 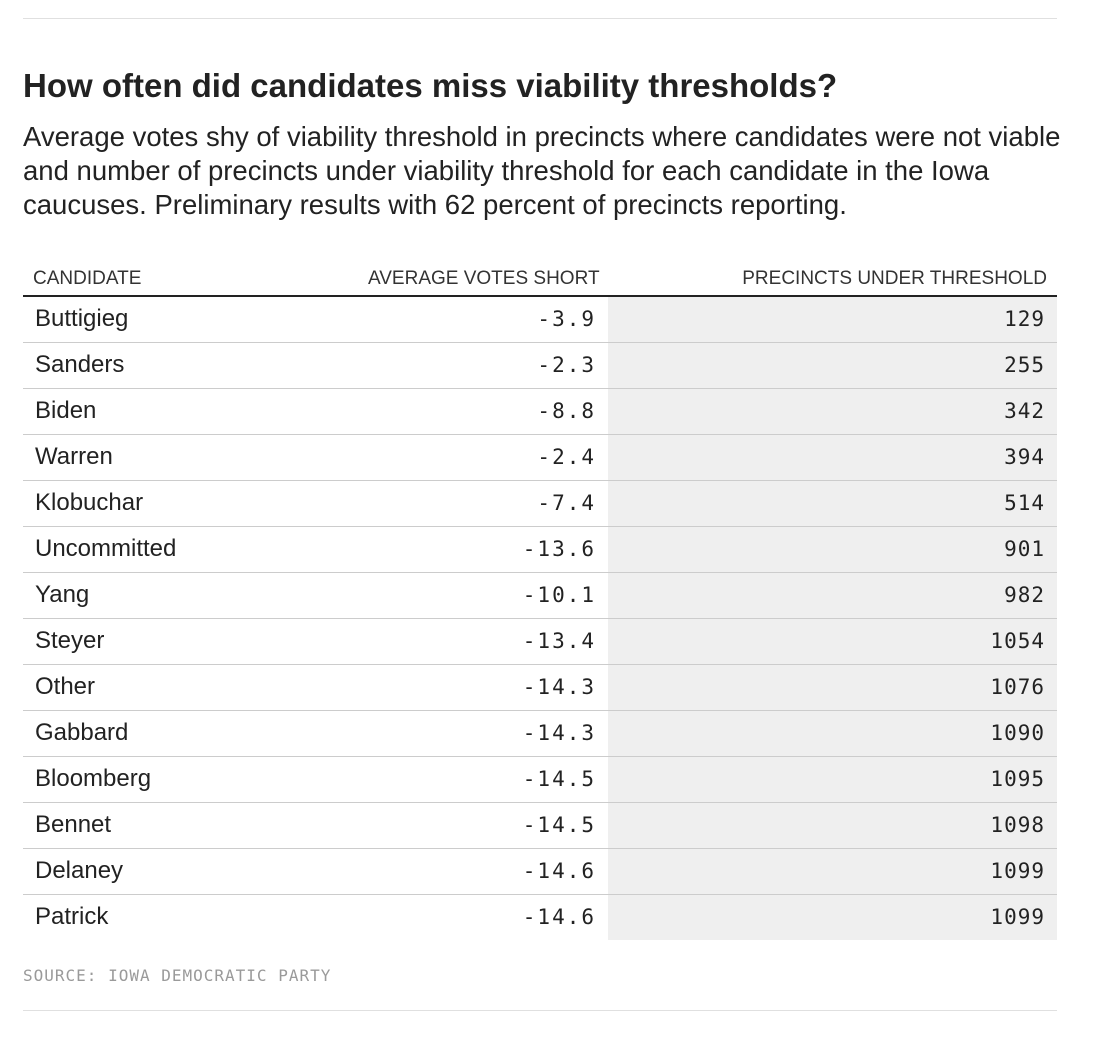 I want to click on table-row: Delaney -14.6 1099, so click(x=540, y=871).